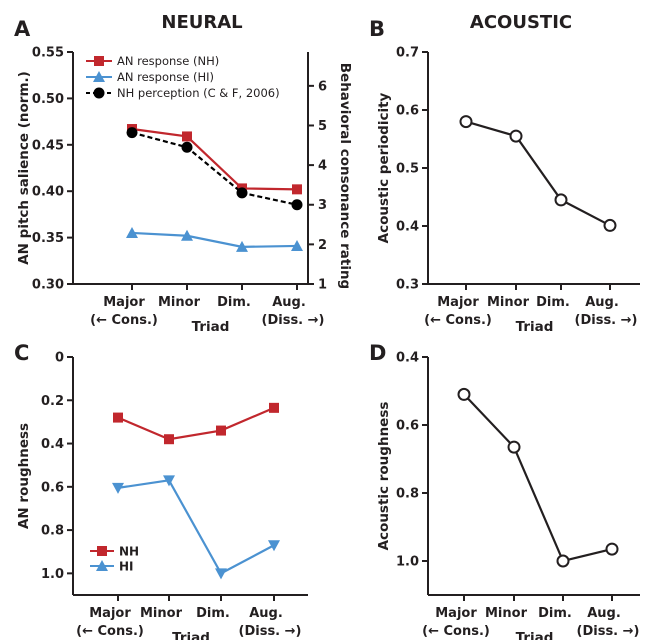 The image size is (667, 640). Describe the element at coordinates (201, 22) in the screenshot. I see `neural-heading: NEURAL` at that location.